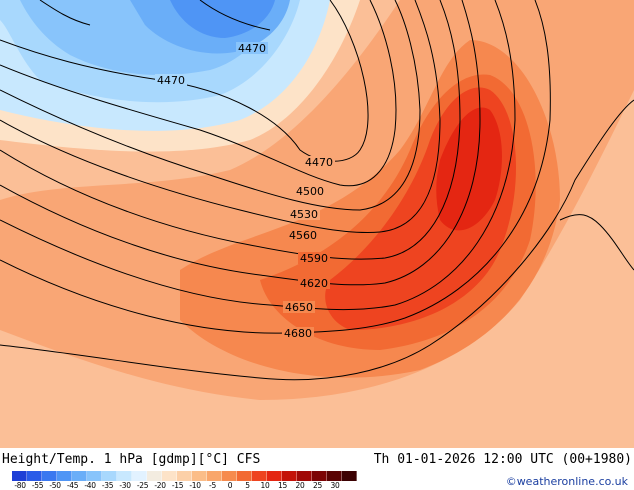  I want to click on legend-tick-label: -40, so click(90, 485).